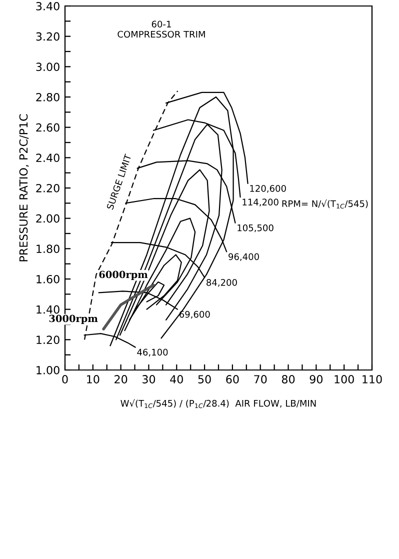 Image resolution: width=399 pixels, height=559 pixels. Describe the element at coordinates (48, 188) in the screenshot. I see `y-tick-label: 2.20` at that location.